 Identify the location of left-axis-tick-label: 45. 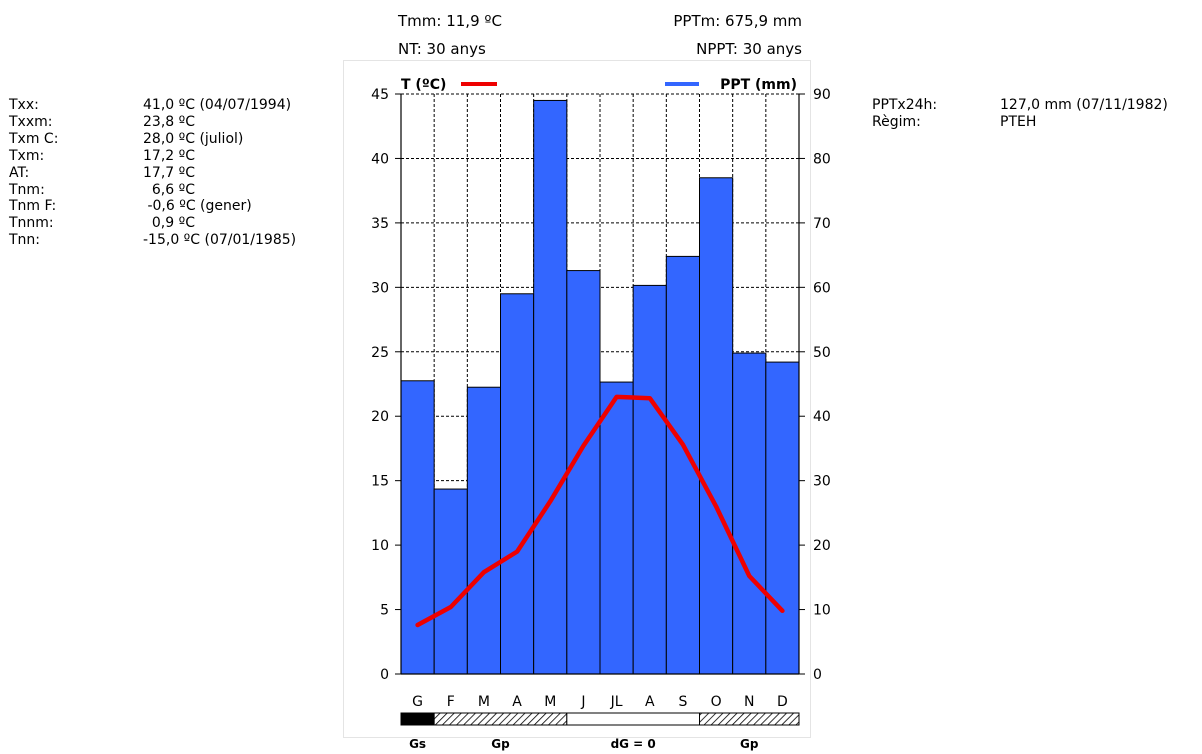
(380, 95).